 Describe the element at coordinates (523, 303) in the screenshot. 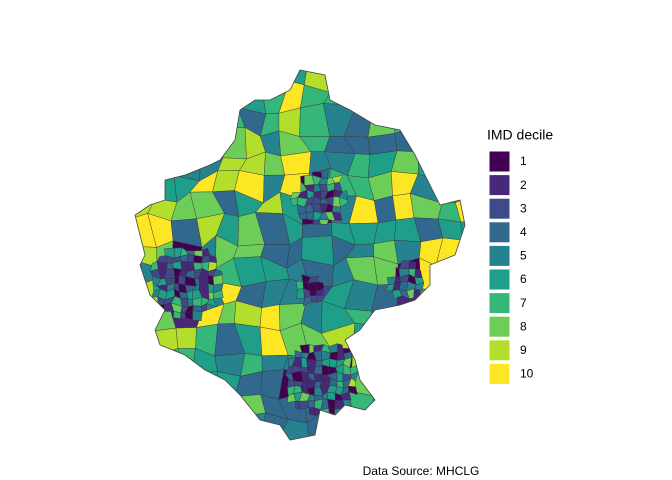

I see `legend-label: 7` at that location.